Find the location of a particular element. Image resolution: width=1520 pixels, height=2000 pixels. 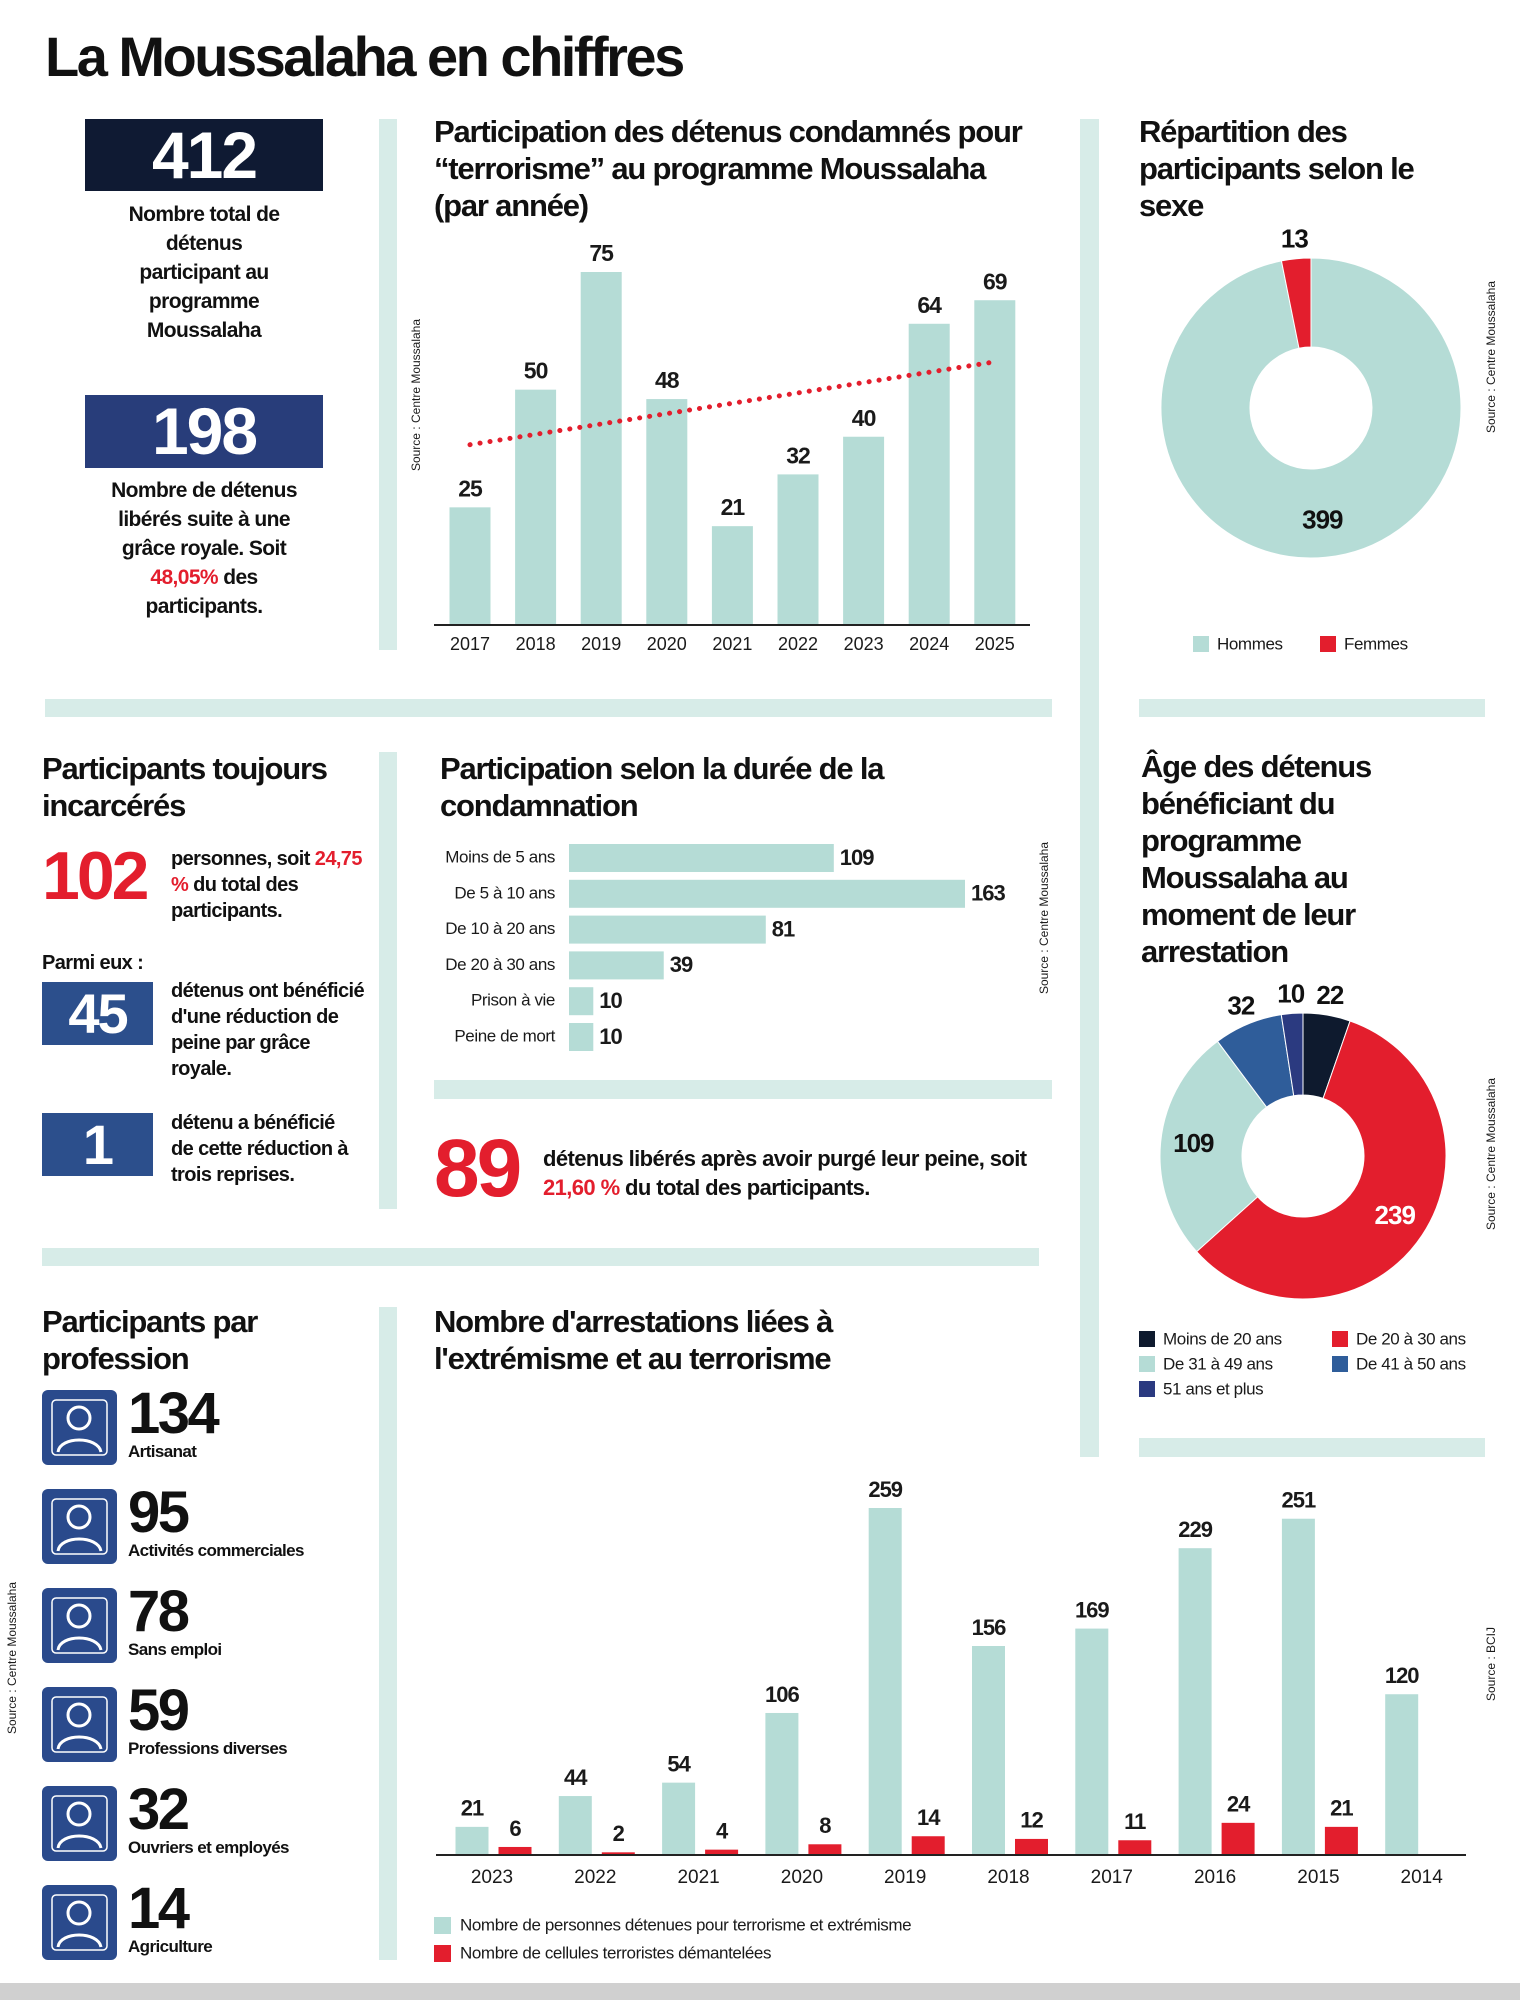

stat-box: 45 is located at coordinates (97, 1013).